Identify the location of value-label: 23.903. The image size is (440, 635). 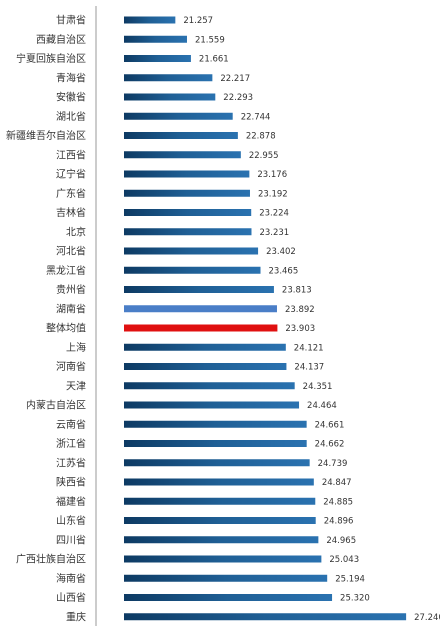
(300, 329).